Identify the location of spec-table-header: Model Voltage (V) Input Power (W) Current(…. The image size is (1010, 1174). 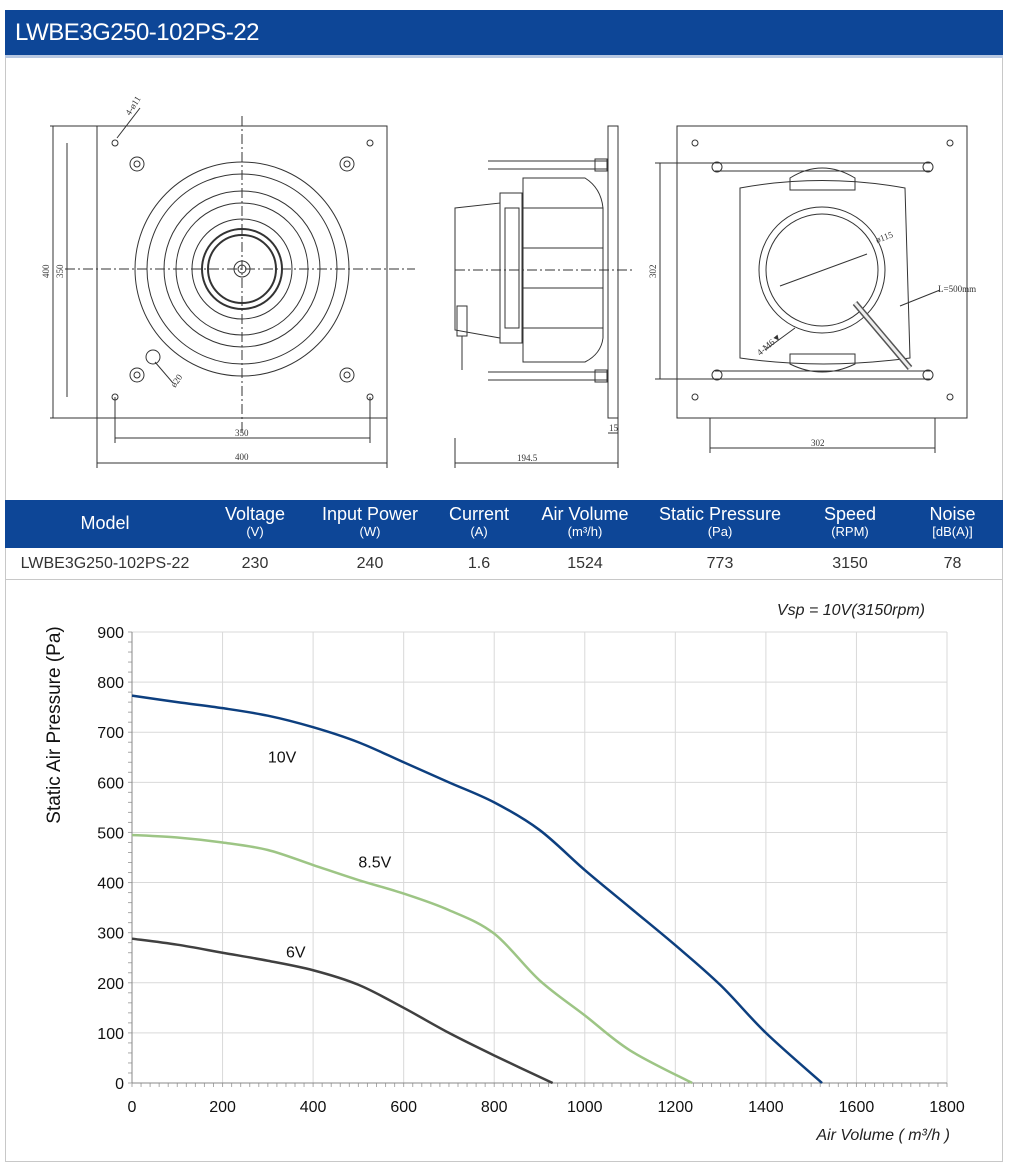
(504, 524).